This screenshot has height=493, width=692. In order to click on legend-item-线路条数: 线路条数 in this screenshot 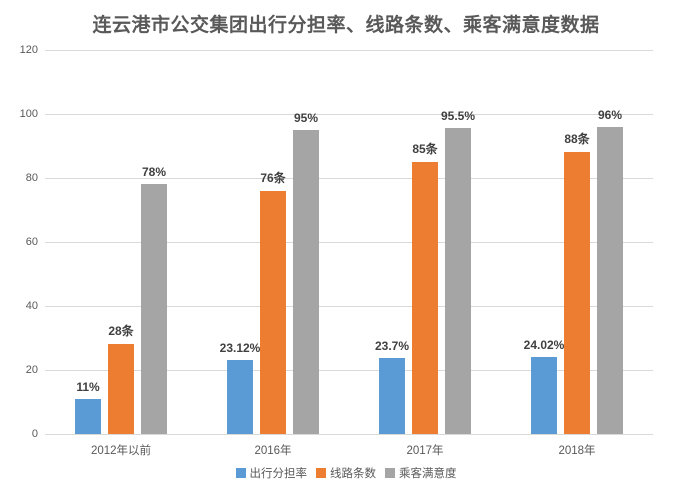, I will do `click(346, 473)`.